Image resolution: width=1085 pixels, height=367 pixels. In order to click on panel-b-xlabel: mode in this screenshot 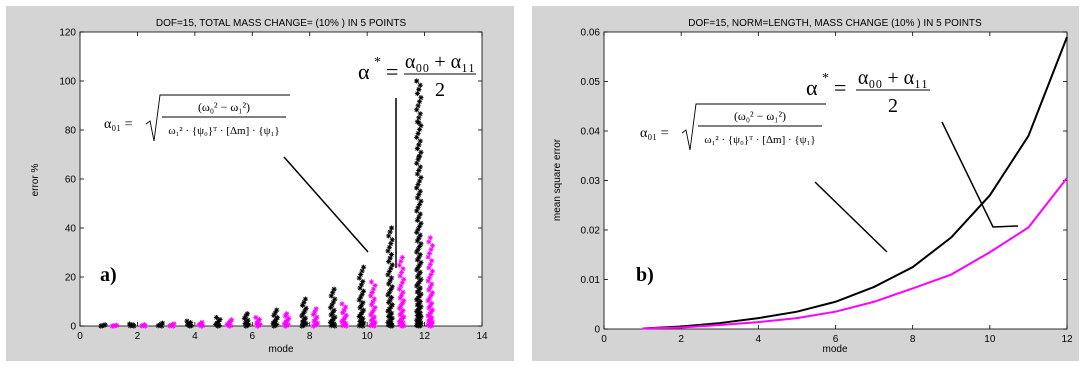, I will do `click(834, 349)`.